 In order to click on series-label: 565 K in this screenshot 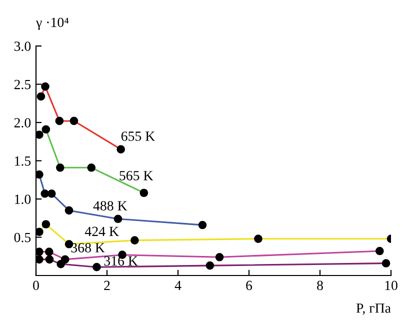, I will do `click(137, 175)`.